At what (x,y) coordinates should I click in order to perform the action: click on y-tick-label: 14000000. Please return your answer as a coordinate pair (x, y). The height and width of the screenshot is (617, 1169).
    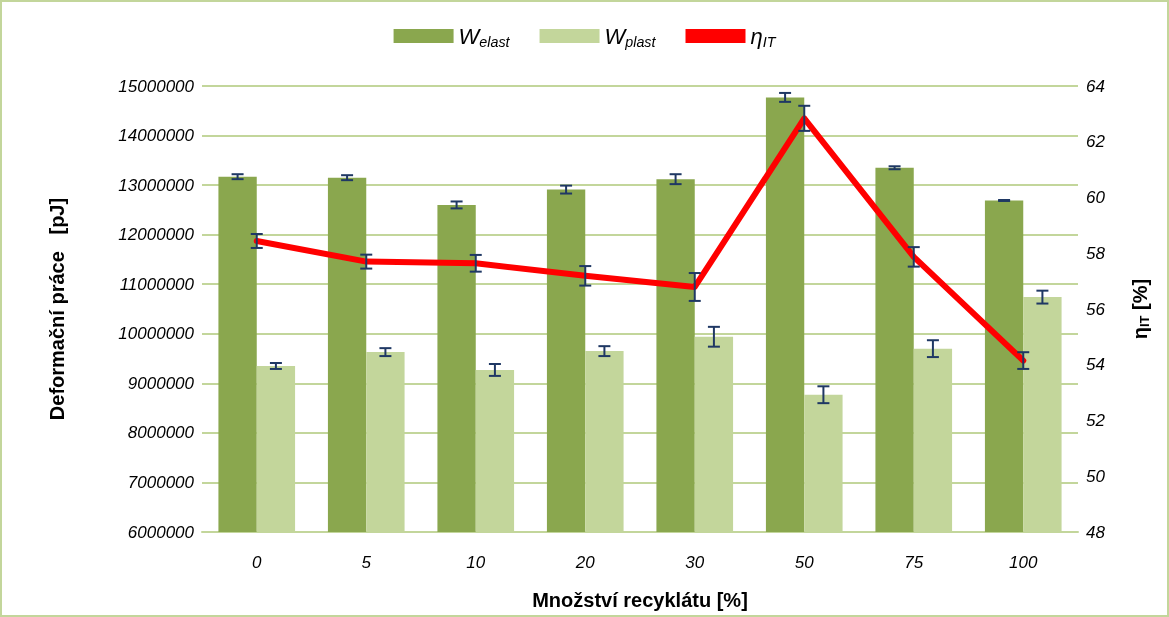
    Looking at the image, I should click on (156, 136).